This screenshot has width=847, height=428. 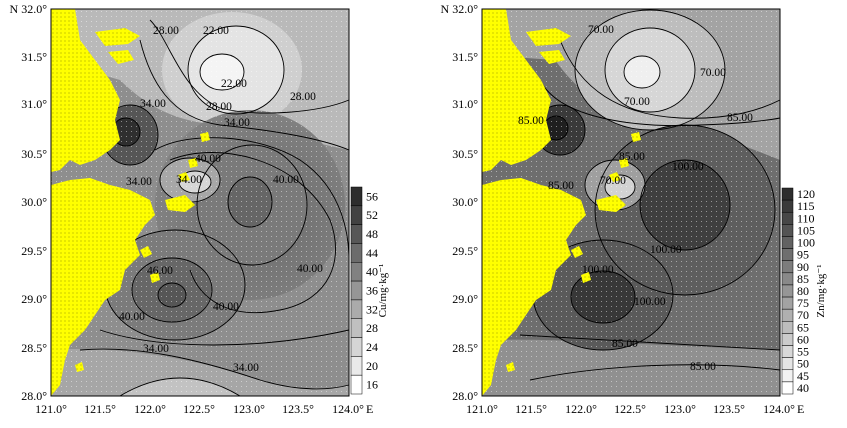 What do you see at coordinates (79, 367) in the screenshot?
I see `cu-island-dot-f` at bounding box center [79, 367].